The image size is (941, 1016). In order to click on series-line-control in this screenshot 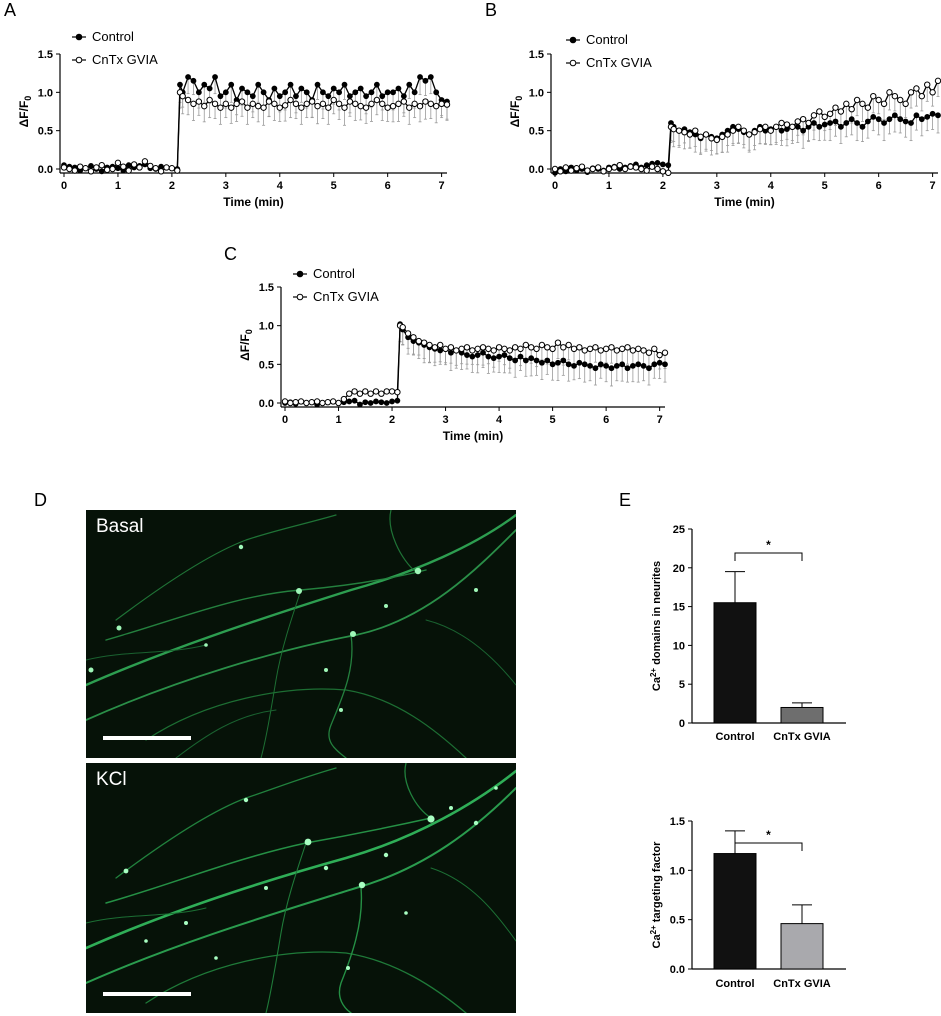, I will do `click(746, 143)`.